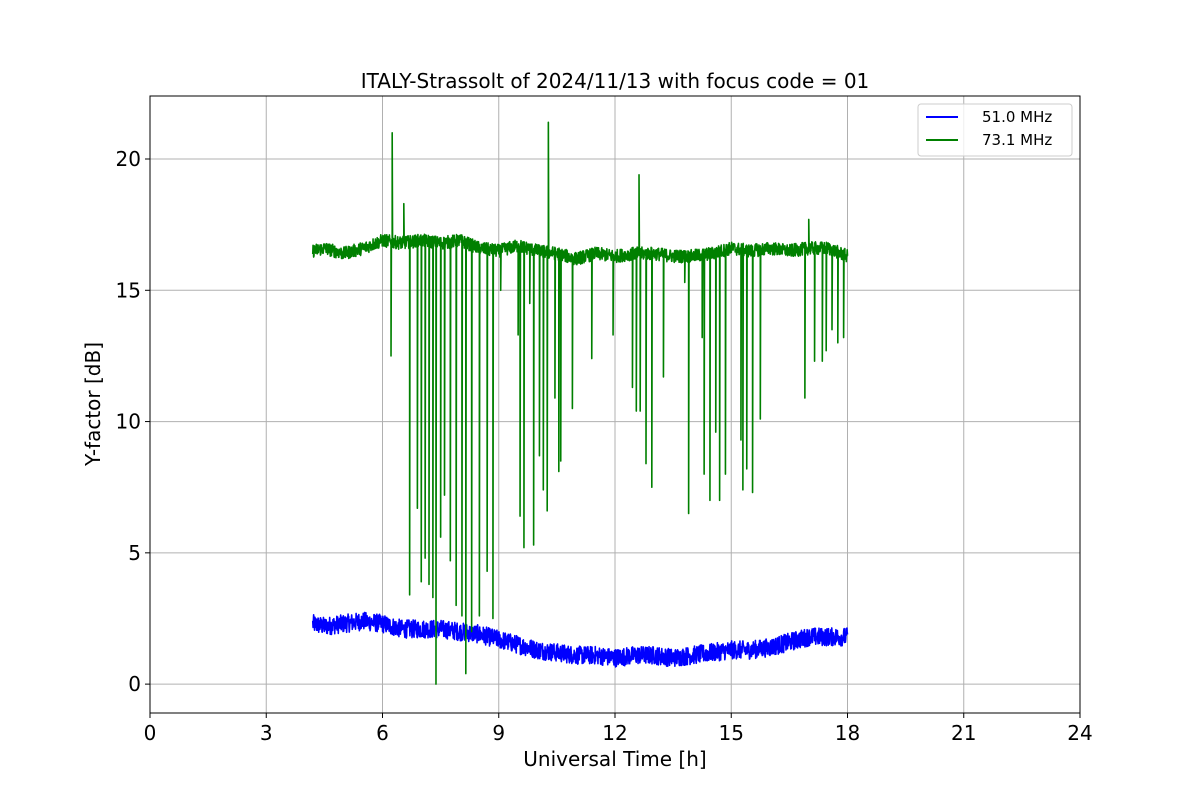  Describe the element at coordinates (498, 733) in the screenshot. I see `x-tick-label: 9` at that location.